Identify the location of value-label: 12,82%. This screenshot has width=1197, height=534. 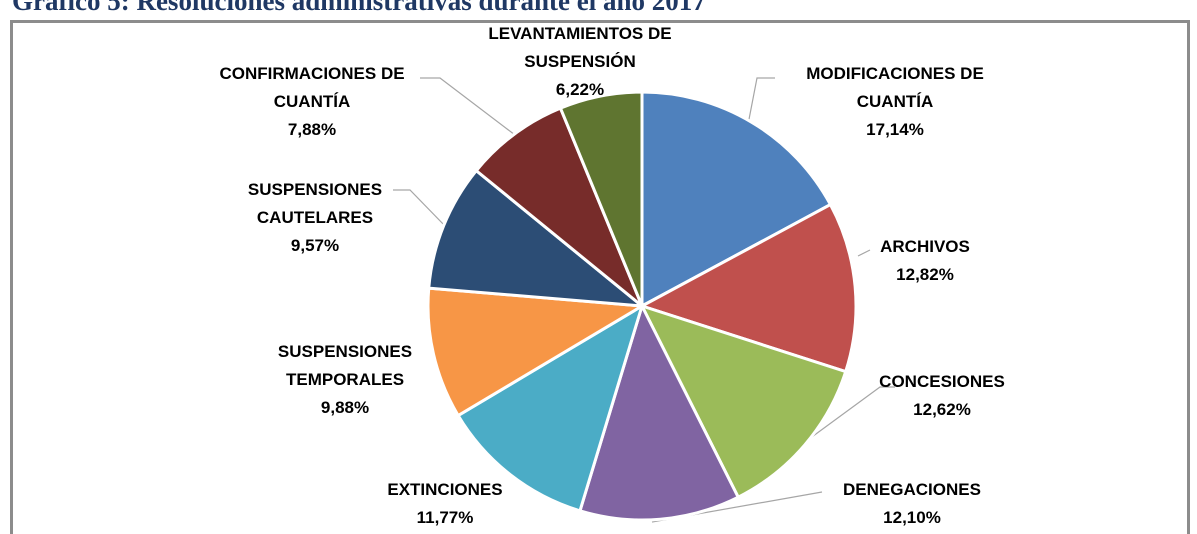
(925, 274).